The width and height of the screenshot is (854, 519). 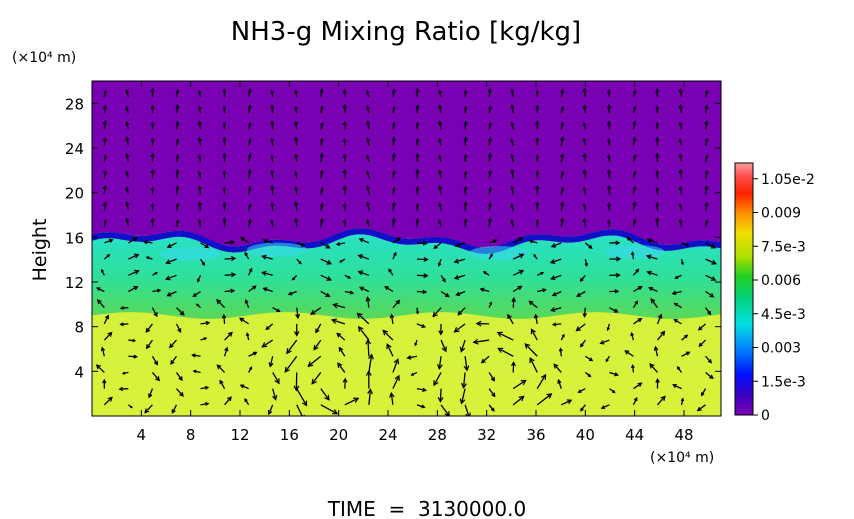 What do you see at coordinates (40, 250) in the screenshot?
I see `y-axis-label: Height` at bounding box center [40, 250].